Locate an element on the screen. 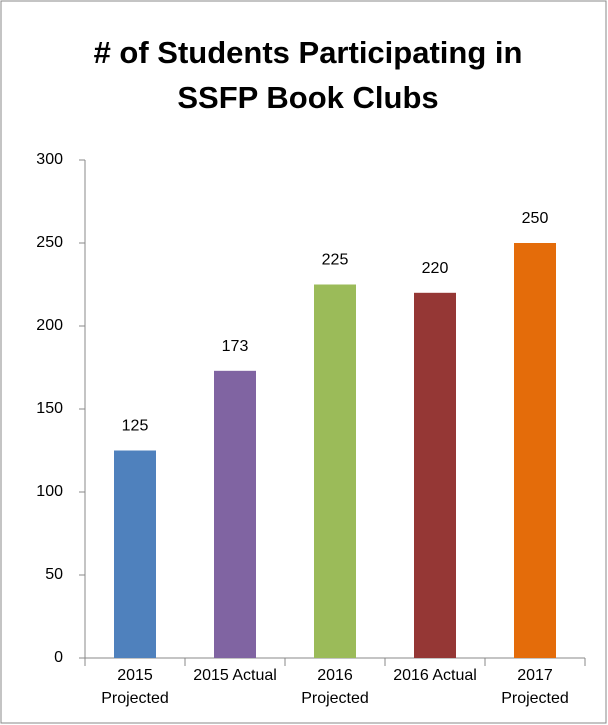 The width and height of the screenshot is (608, 725). y-tick-label: 0 is located at coordinates (58, 657).